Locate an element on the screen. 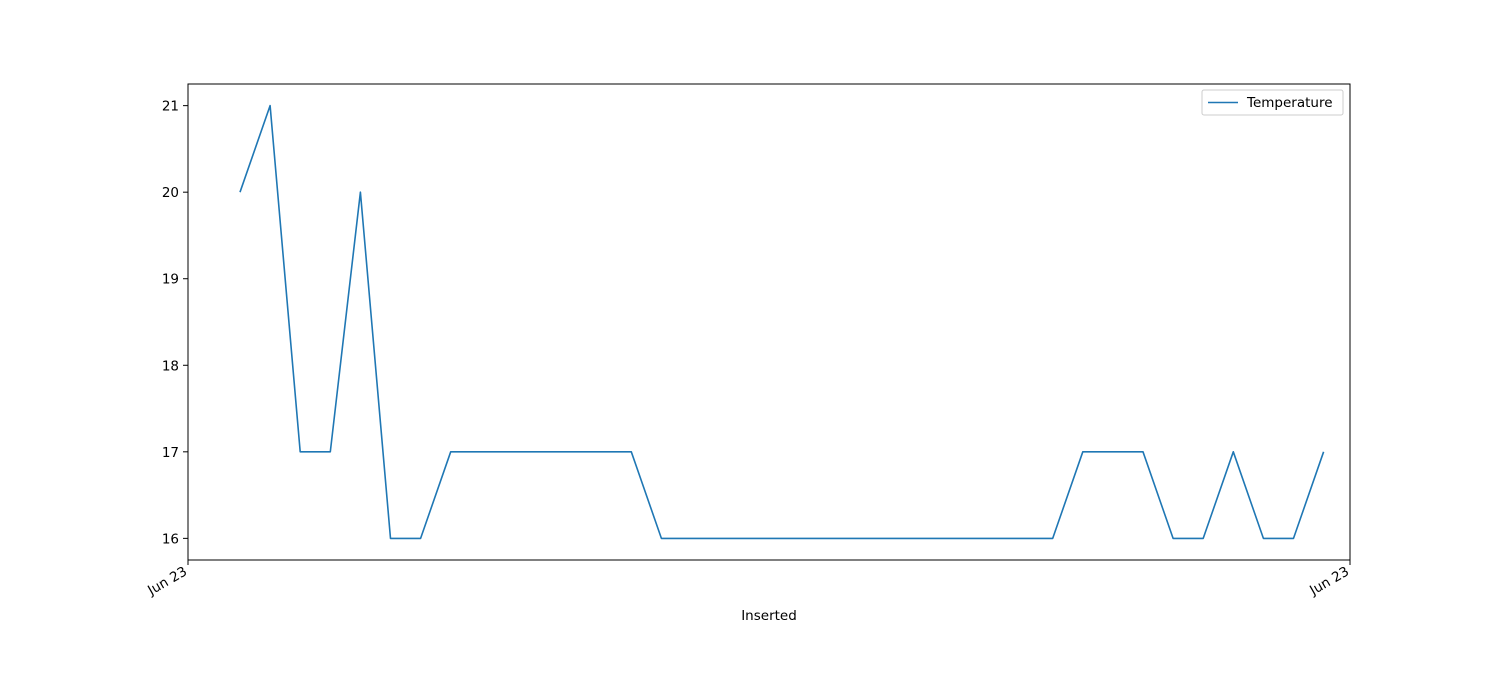 Image resolution: width=1500 pixels, height=700 pixels. legend-label-temperature: Temperature is located at coordinates (1289, 103).